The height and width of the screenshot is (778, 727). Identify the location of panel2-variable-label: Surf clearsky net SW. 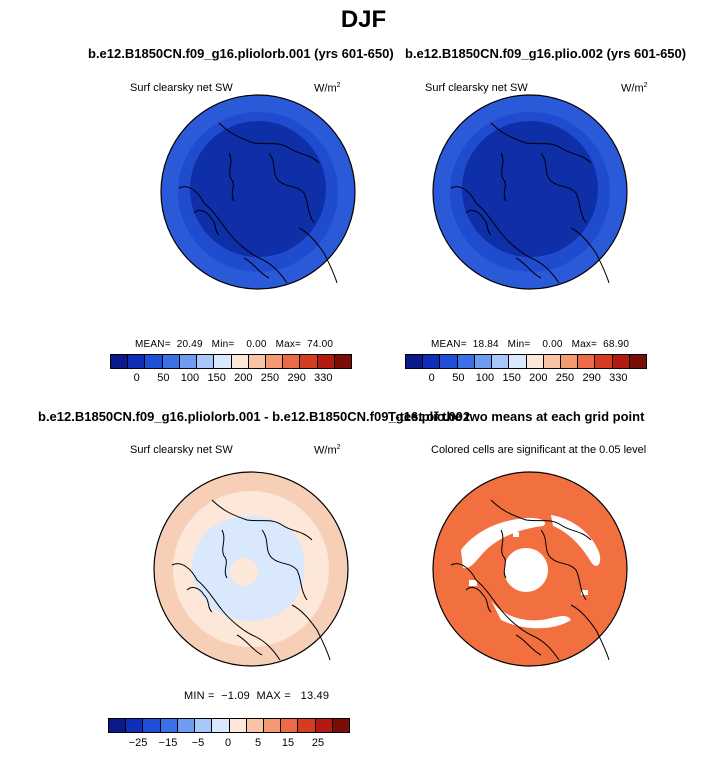
(476, 88).